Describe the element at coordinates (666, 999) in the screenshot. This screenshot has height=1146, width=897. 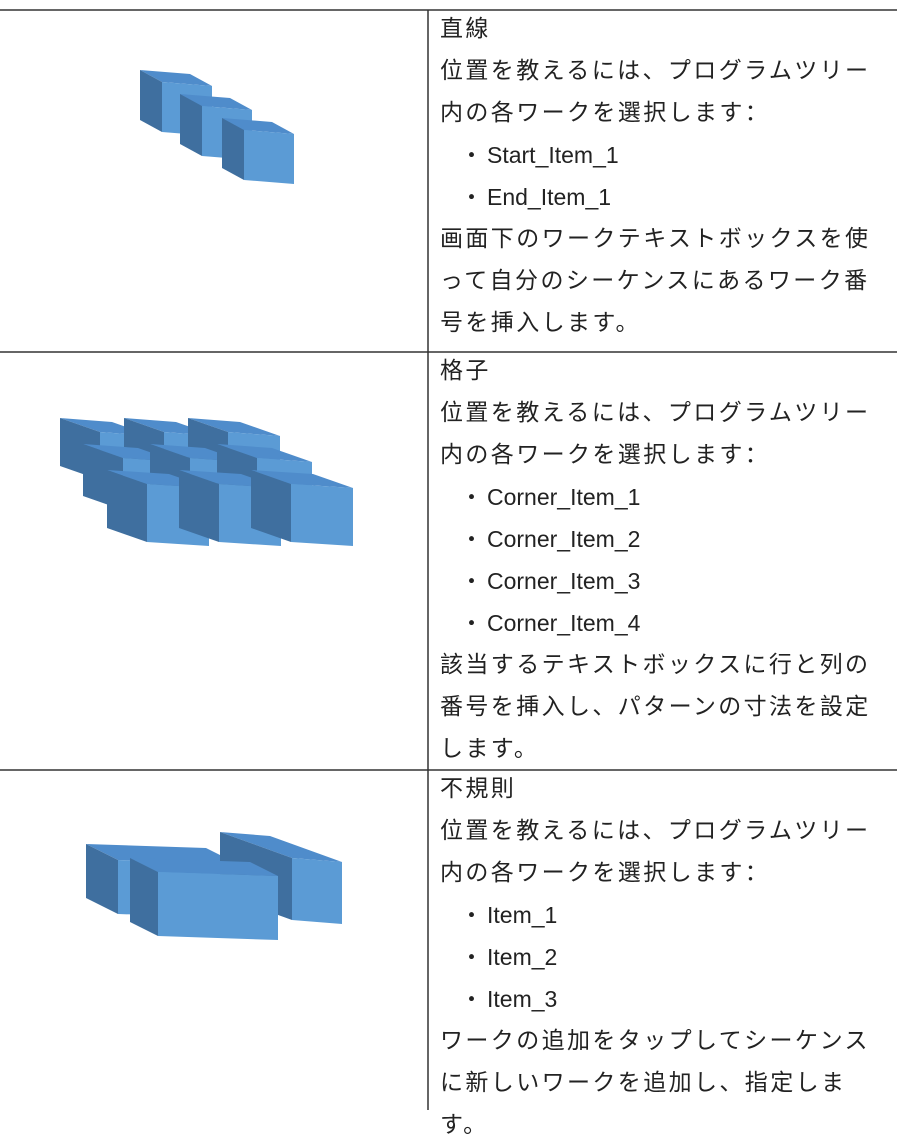
I see `item-bullet: Item_3` at that location.